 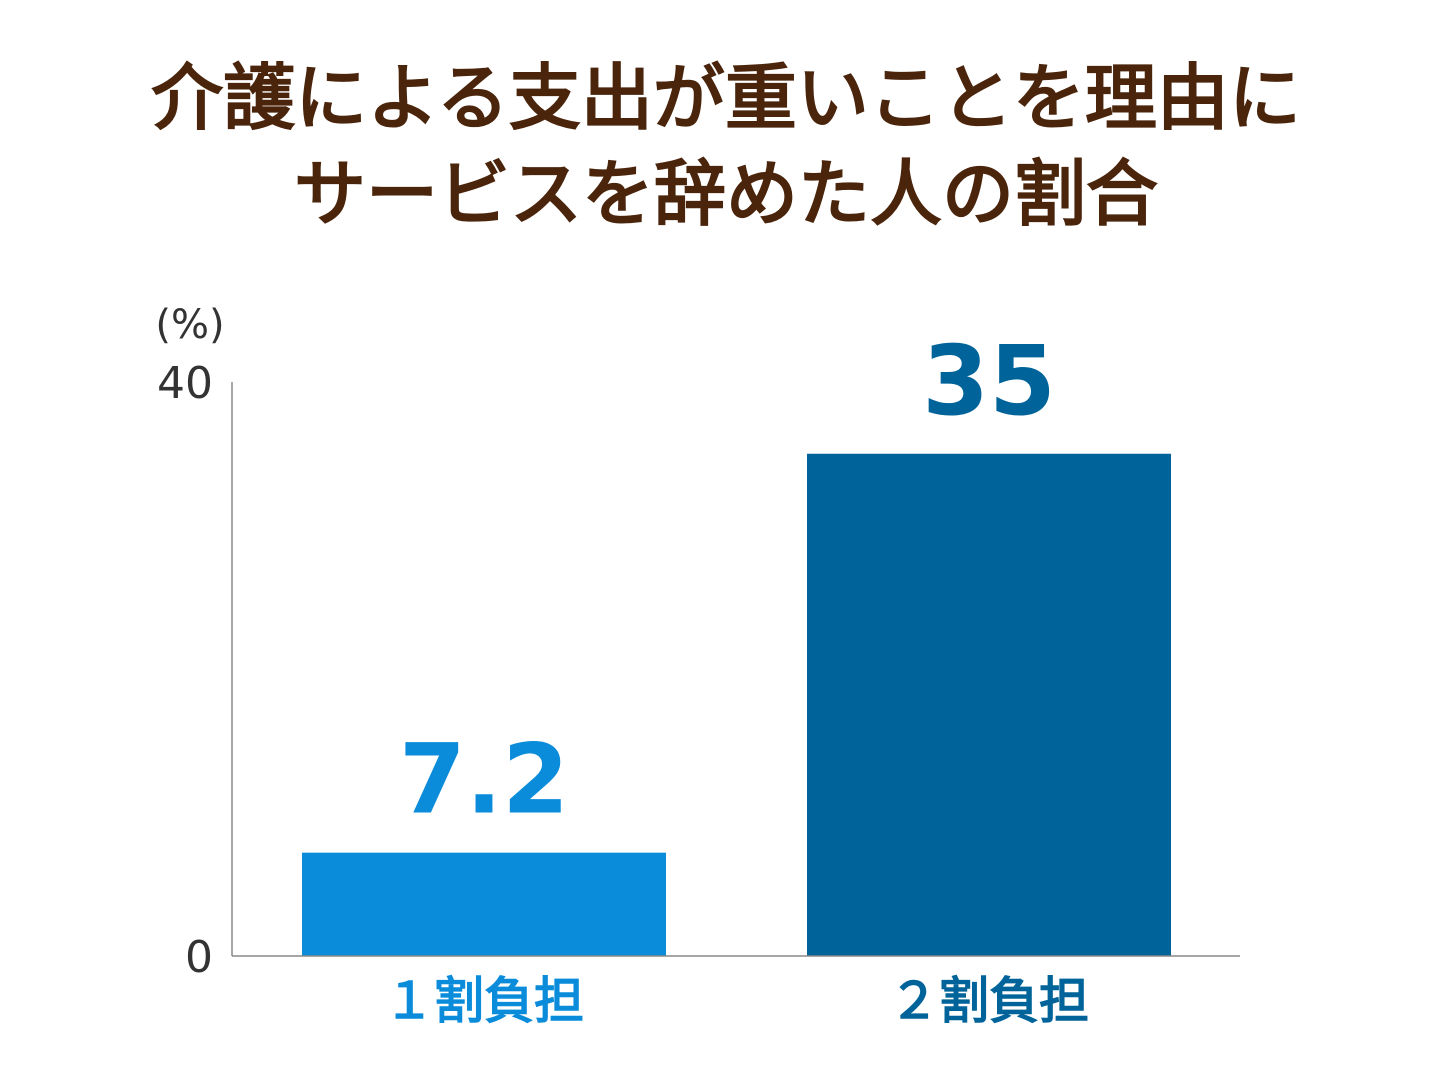 I want to click on y-tick-label: 0, so click(x=199, y=957).